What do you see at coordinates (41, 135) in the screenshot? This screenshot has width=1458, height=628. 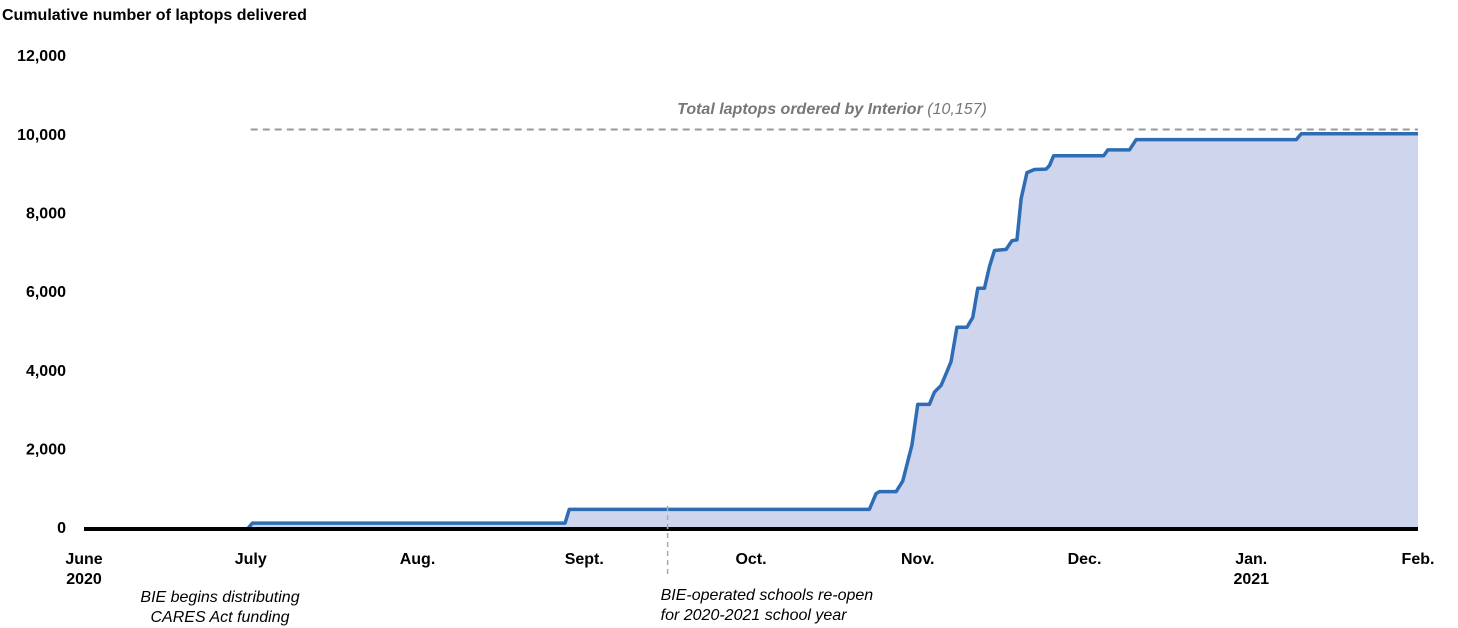 I see `y-tick-label: 10,000` at bounding box center [41, 135].